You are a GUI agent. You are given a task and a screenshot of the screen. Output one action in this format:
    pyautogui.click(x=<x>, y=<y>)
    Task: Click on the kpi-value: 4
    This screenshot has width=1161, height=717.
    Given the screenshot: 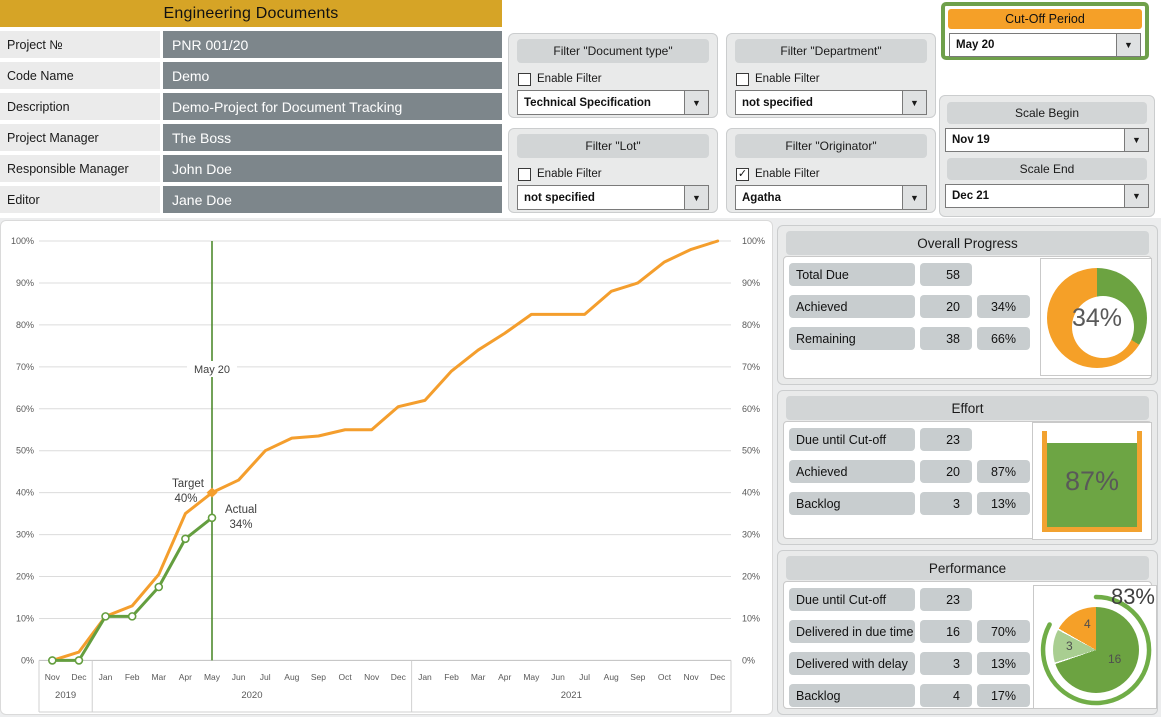 What is the action you would take?
    pyautogui.click(x=946, y=695)
    